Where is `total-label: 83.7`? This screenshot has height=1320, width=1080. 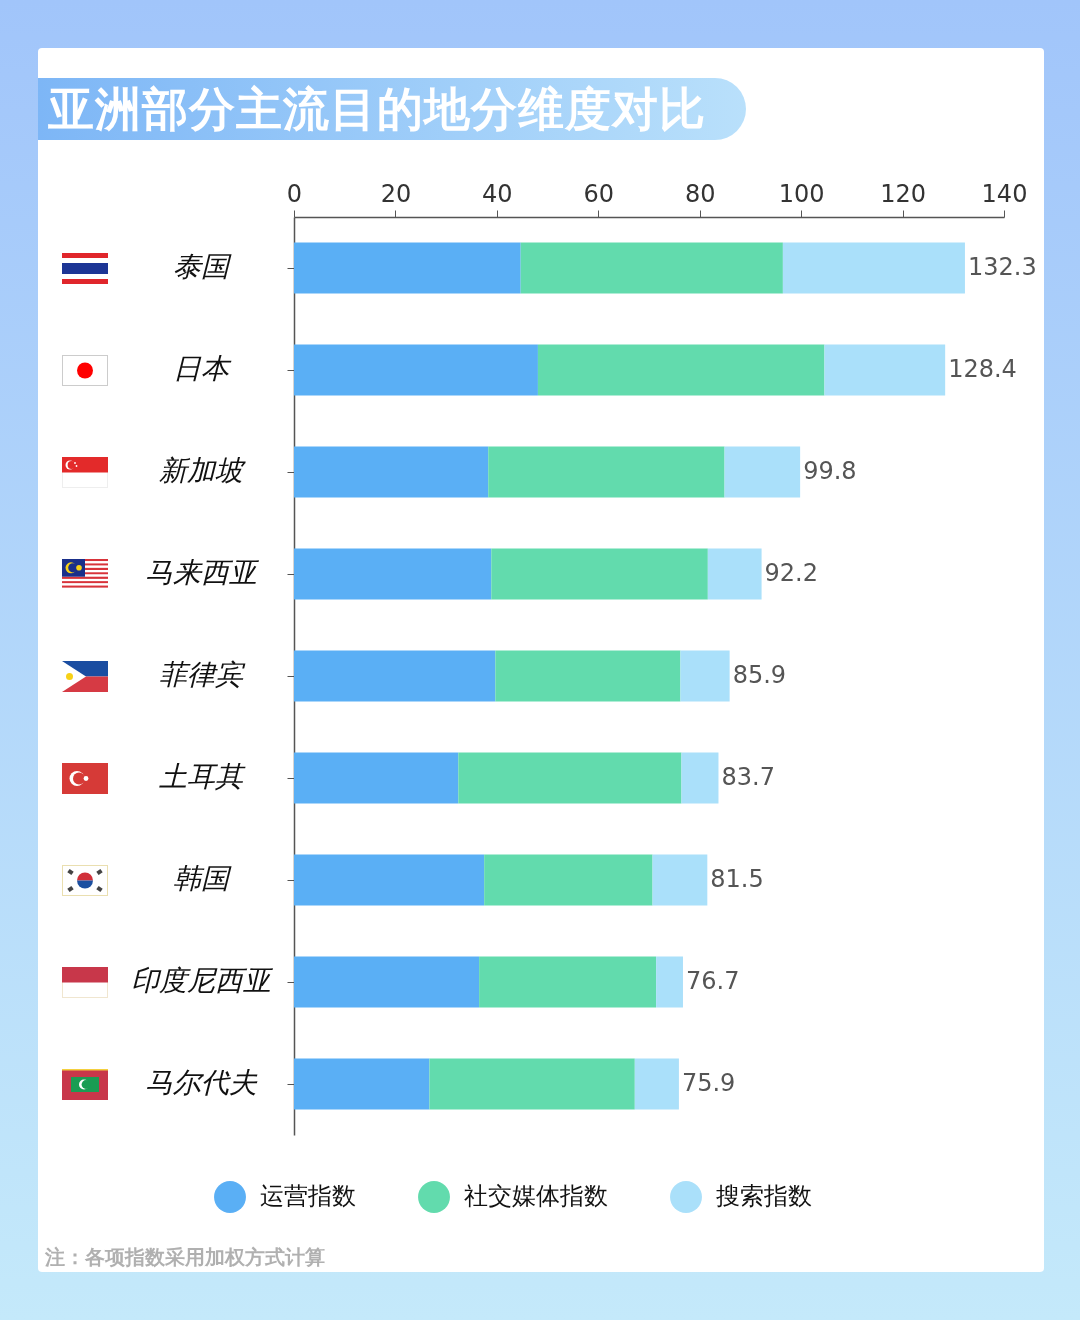 total-label: 83.7 is located at coordinates (748, 777).